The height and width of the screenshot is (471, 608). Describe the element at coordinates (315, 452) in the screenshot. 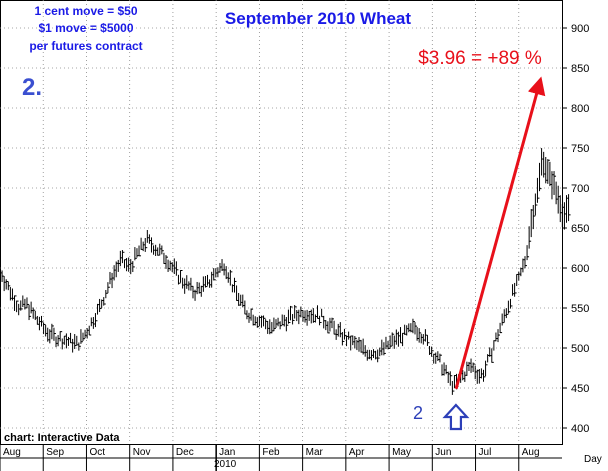

I see `x-tick-label: Mar` at that location.